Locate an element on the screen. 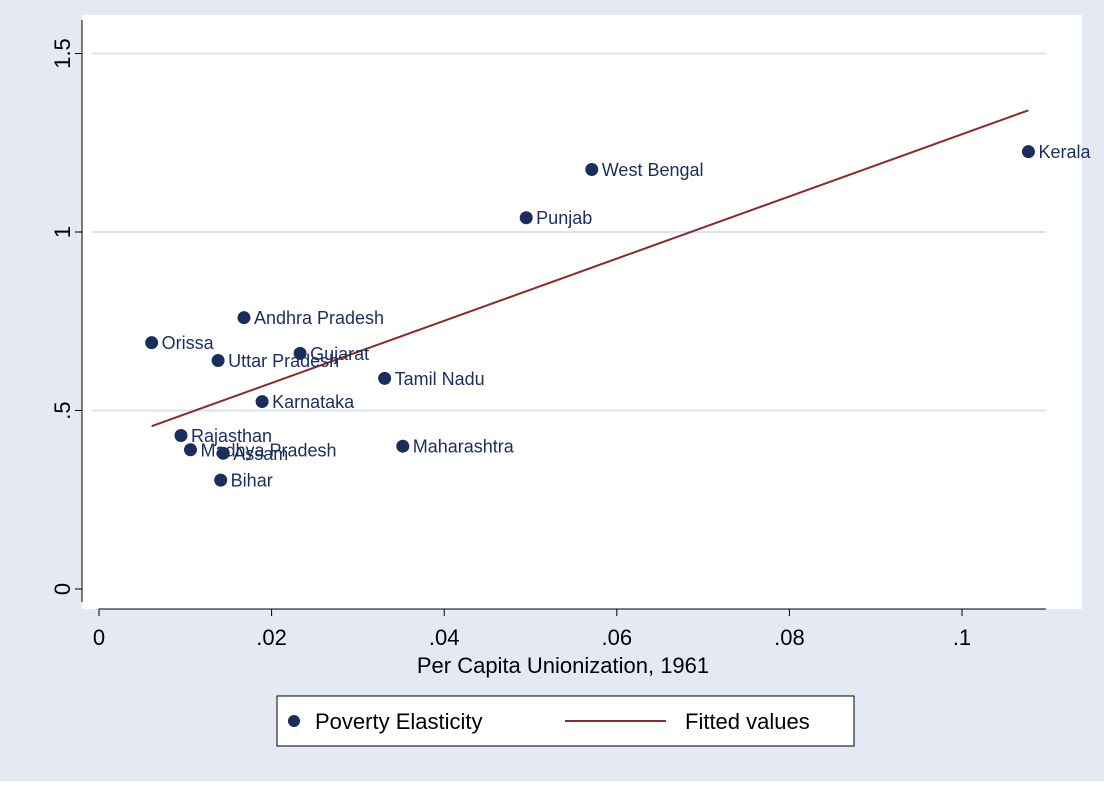  point-label: Bihar is located at coordinates (252, 481).